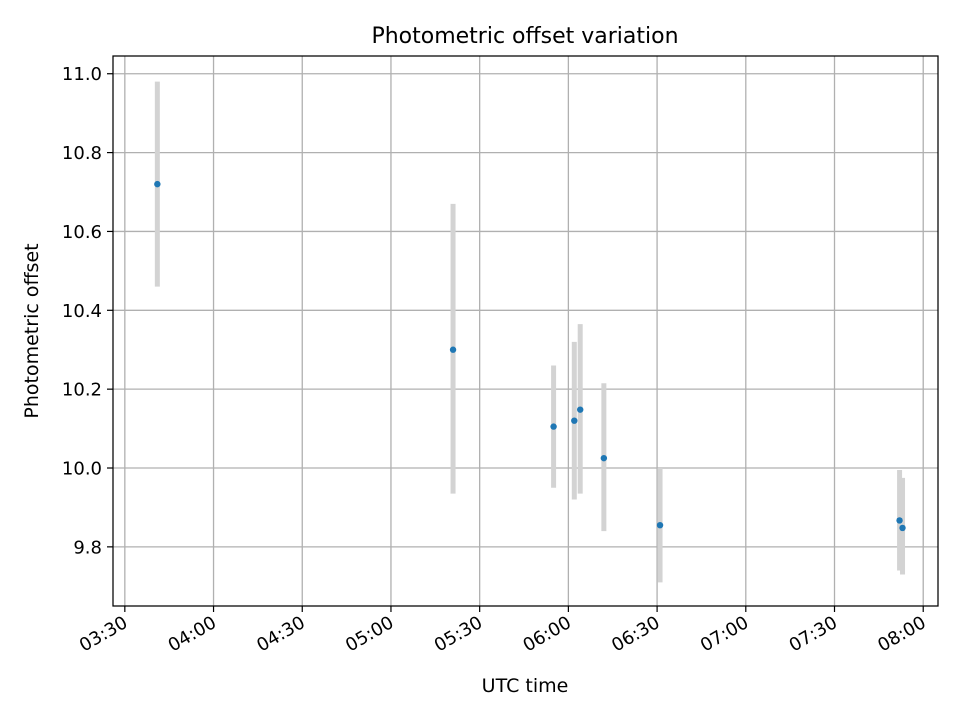 This screenshot has width=960, height=724. I want to click on y-tick-label: 10.2, so click(82, 390).